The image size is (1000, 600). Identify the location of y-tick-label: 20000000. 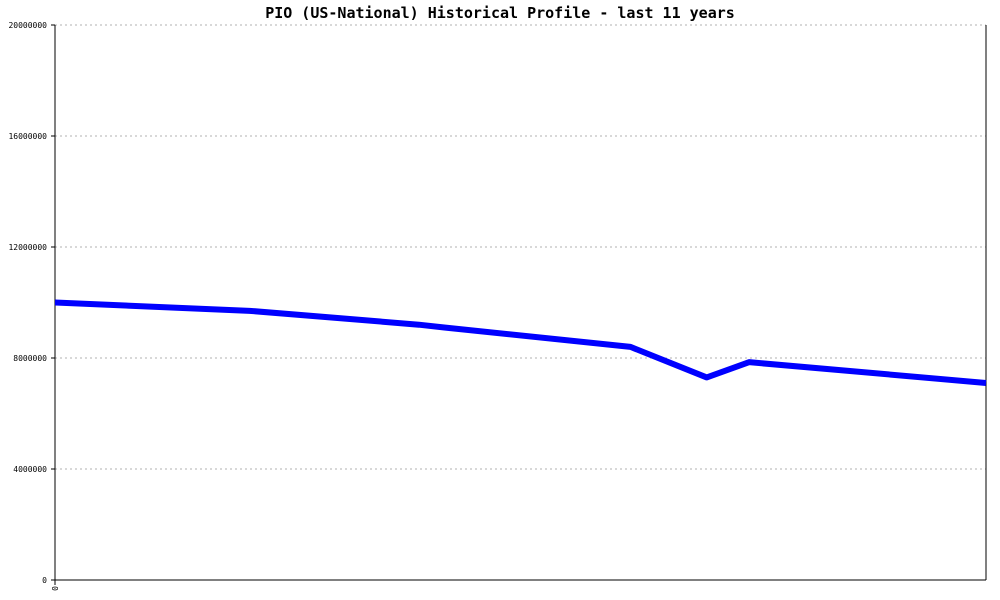
(27, 25).